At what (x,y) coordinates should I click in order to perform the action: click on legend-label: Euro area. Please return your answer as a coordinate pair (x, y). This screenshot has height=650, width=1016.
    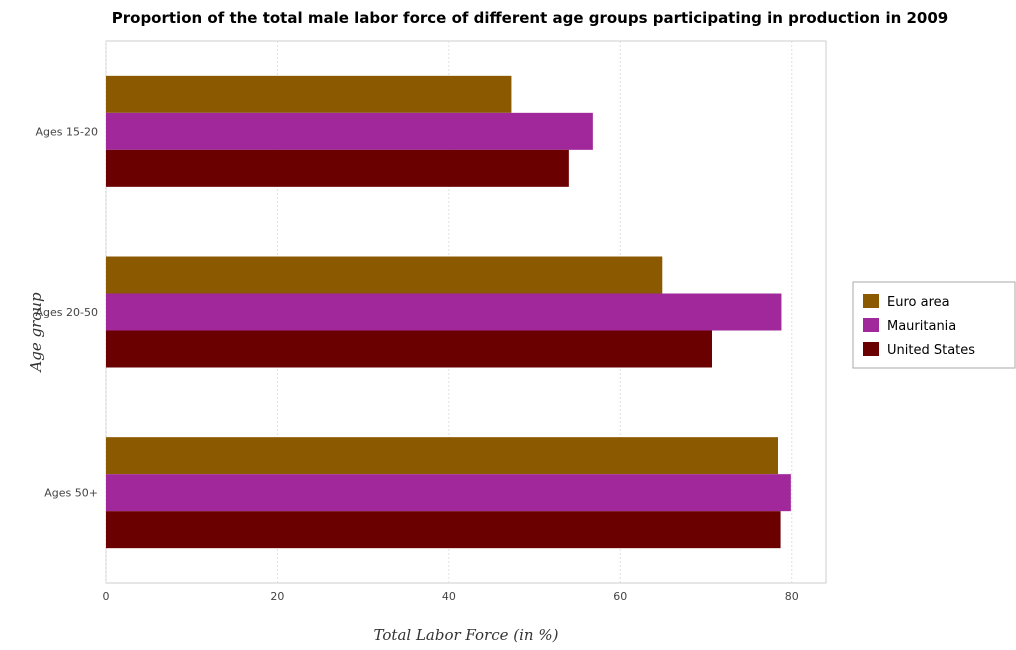
    Looking at the image, I should click on (918, 302).